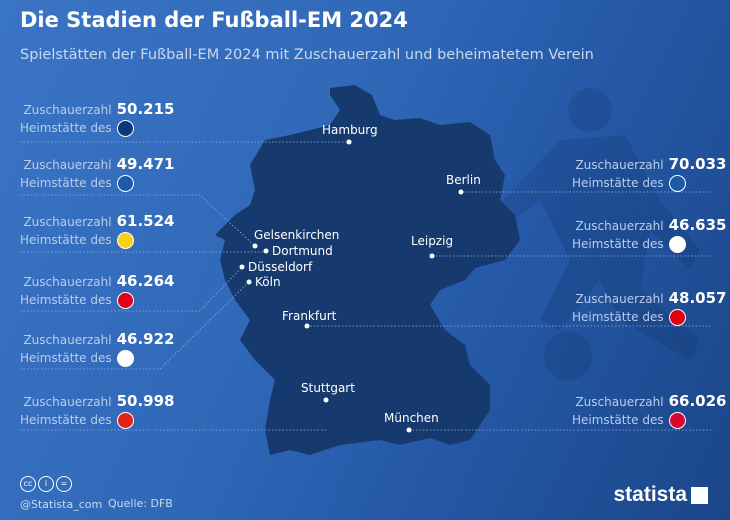  What do you see at coordinates (649, 175) in the screenshot?
I see `stadium-panel: Zuschauerzahl 70.033 Heimstätte des` at bounding box center [649, 175].